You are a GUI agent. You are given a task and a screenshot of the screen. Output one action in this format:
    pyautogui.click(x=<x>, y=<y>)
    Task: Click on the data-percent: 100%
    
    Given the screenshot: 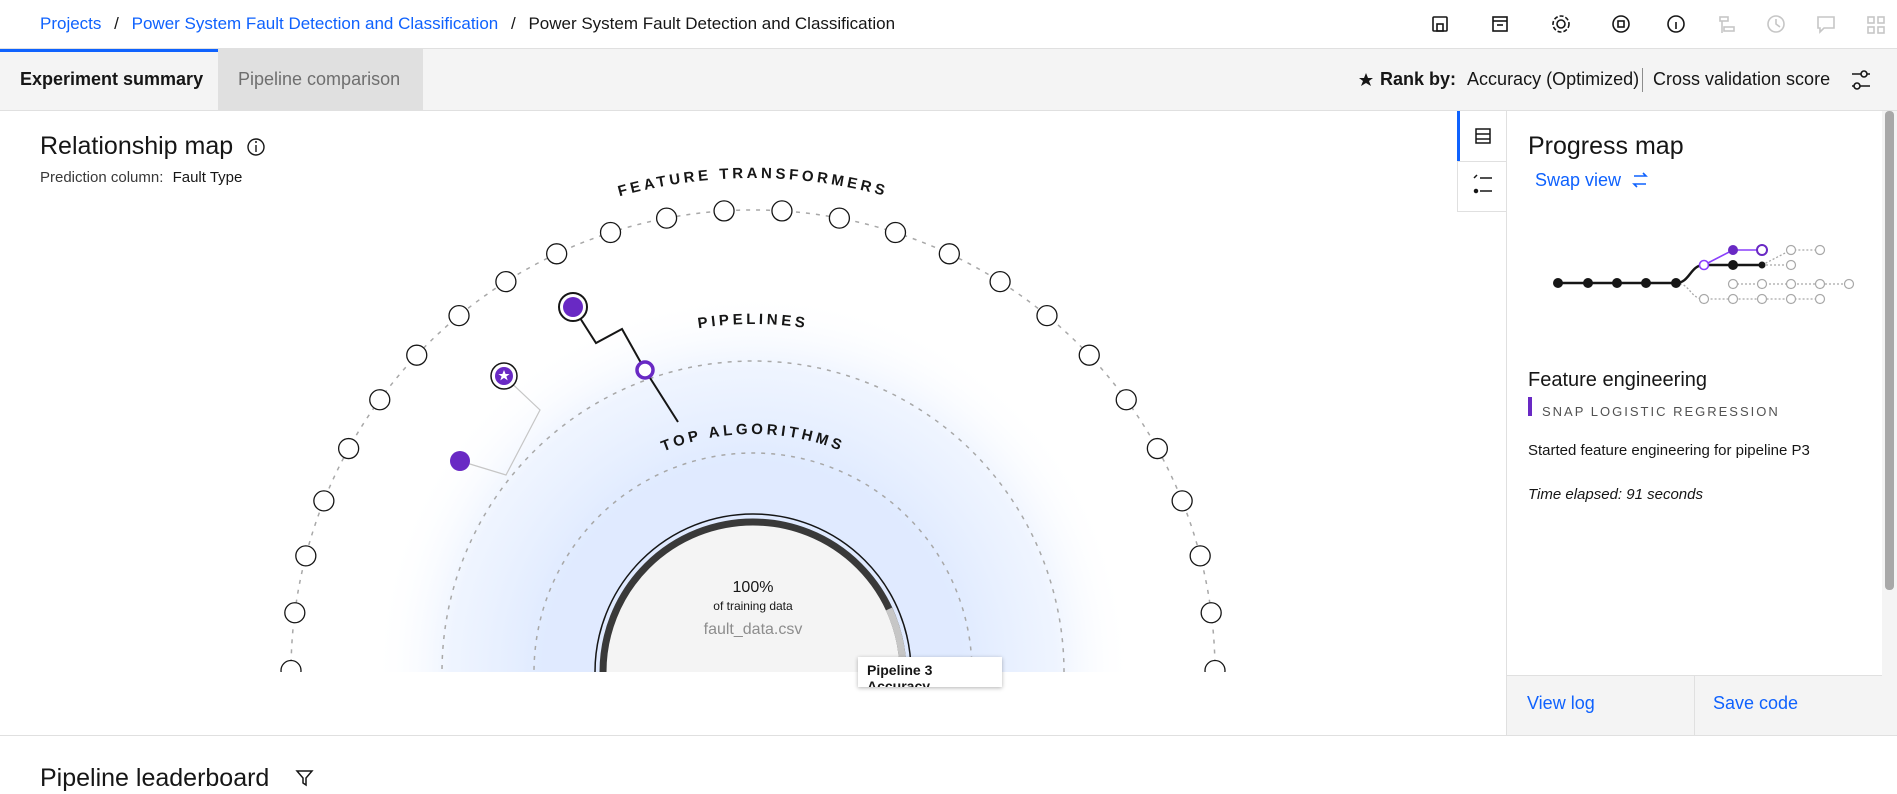 What is the action you would take?
    pyautogui.click(x=753, y=587)
    